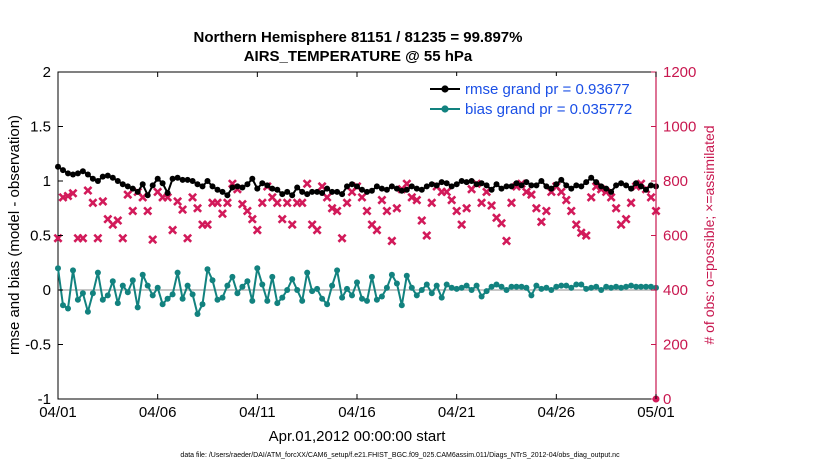  Describe the element at coordinates (358, 436) in the screenshot. I see `x-axis-label: Apr.01,2012 00:00:00 start` at that location.